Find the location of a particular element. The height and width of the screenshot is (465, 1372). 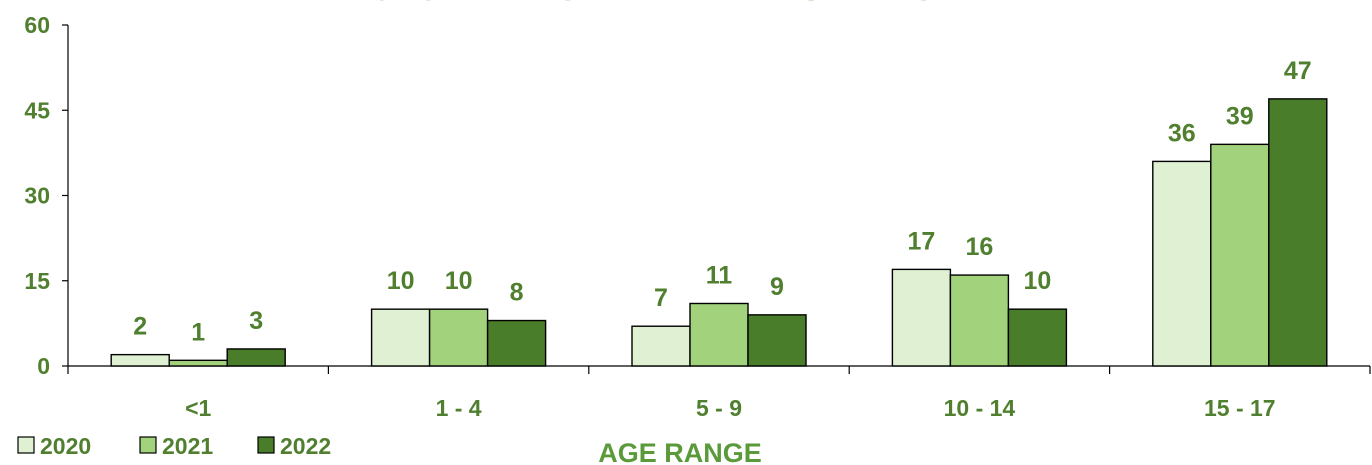

data-label: 39 is located at coordinates (1240, 116).